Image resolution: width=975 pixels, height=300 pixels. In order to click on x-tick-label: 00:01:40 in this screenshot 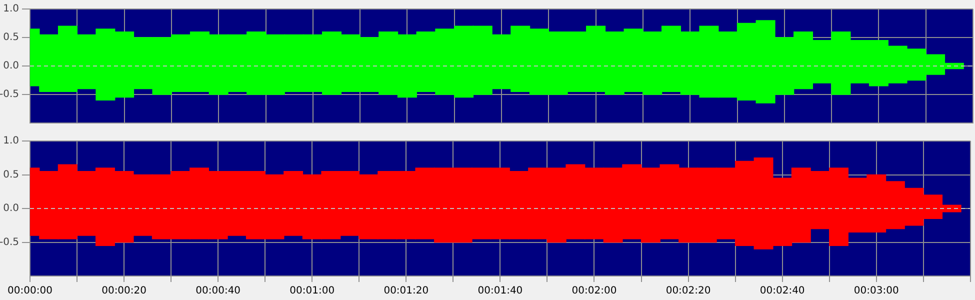, I will do `click(500, 291)`.